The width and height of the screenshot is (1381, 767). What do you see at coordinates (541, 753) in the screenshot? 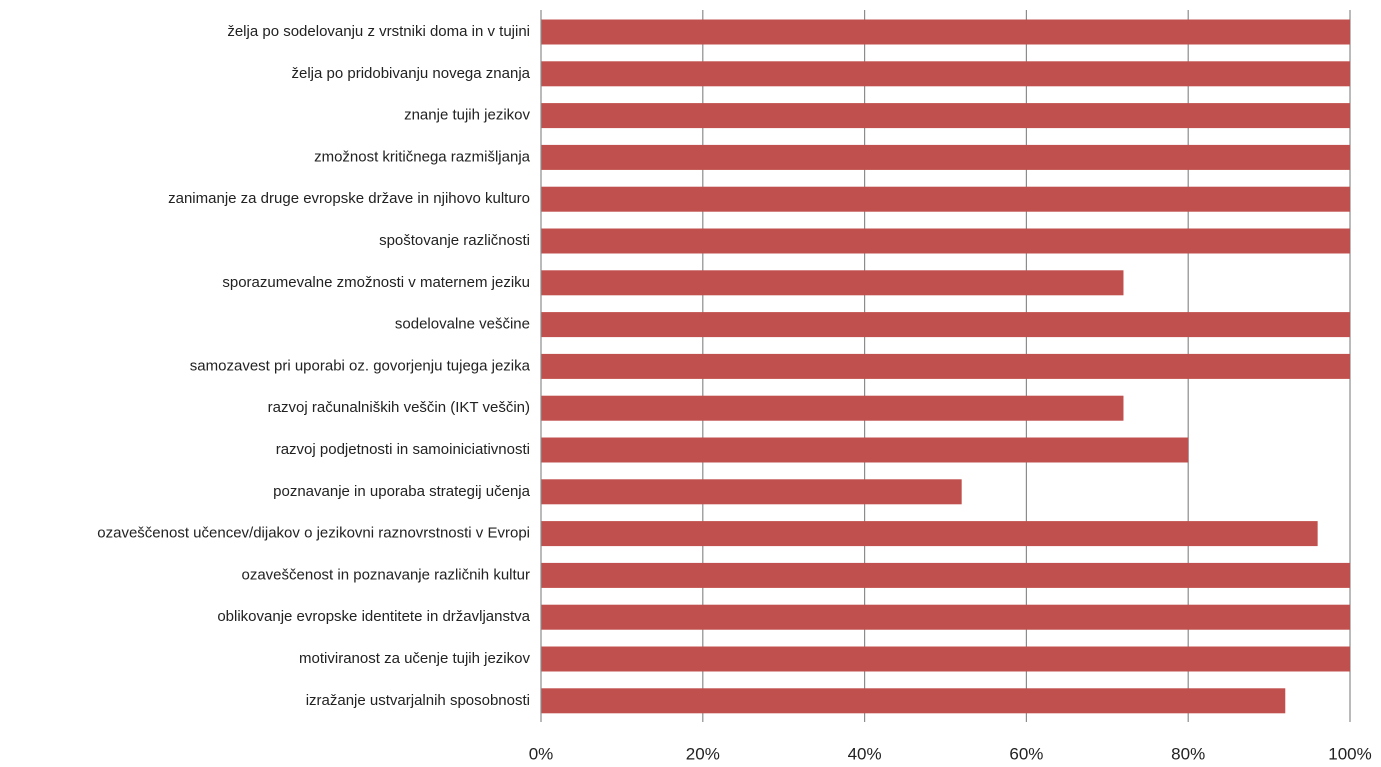
I see `tick-label-0: 0%` at bounding box center [541, 753].